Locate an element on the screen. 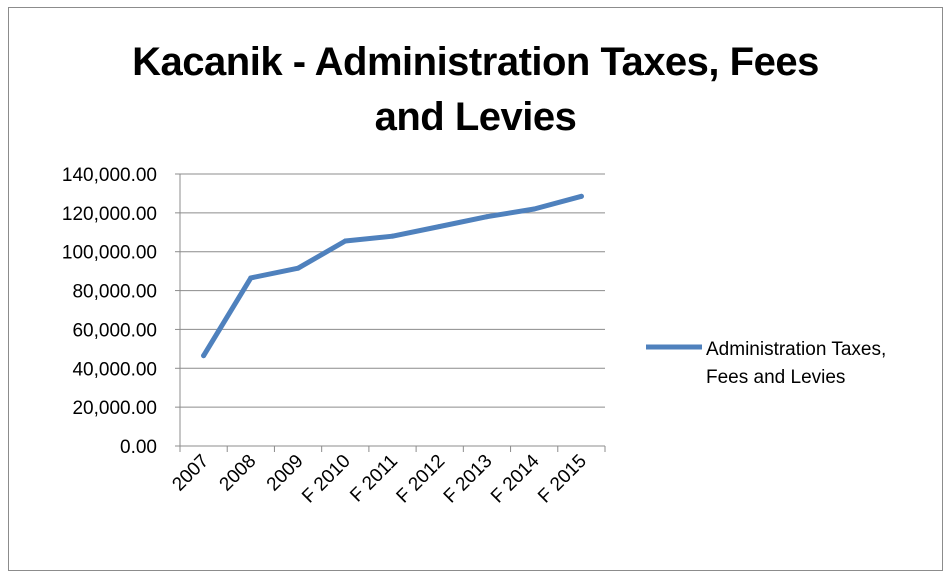  legend-label-line-1: Administration Taxes, is located at coordinates (796, 349).